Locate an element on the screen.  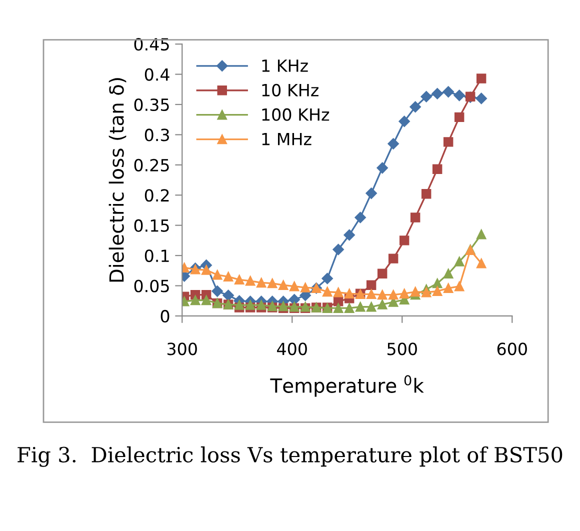
legend-label: 100 KHz is located at coordinates (296, 114).